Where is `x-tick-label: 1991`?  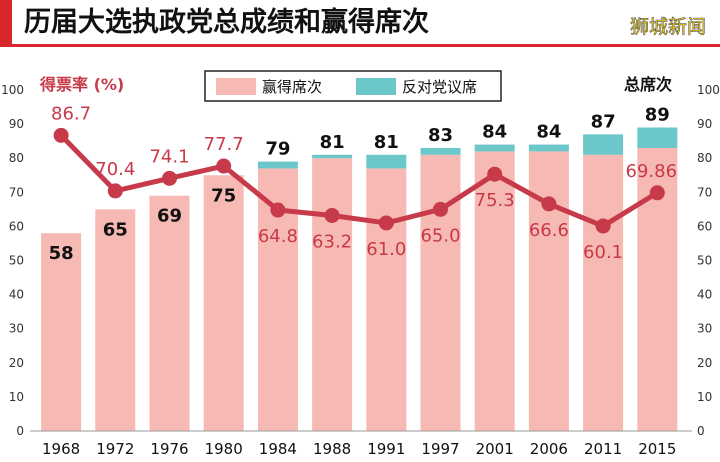
x-tick-label: 1991 is located at coordinates (386, 449).